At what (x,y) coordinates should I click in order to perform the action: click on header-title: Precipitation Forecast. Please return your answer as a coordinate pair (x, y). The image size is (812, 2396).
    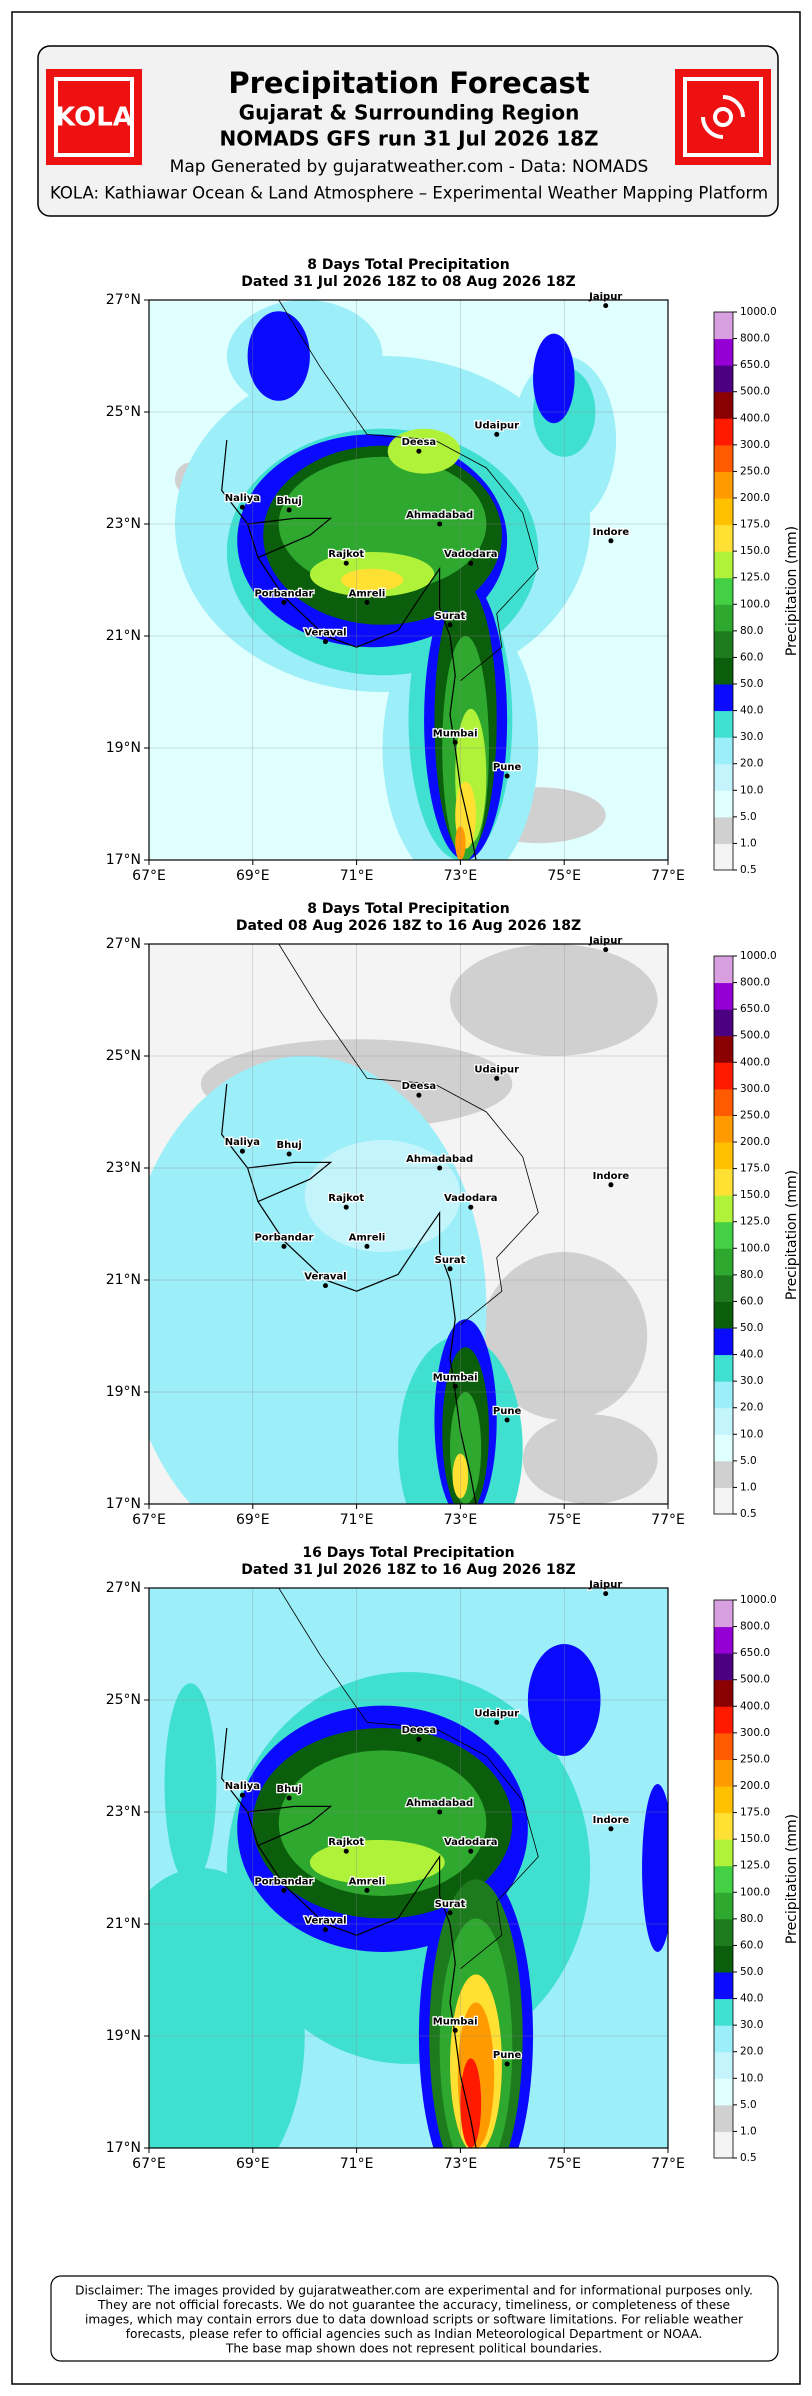
    Looking at the image, I should click on (409, 83).